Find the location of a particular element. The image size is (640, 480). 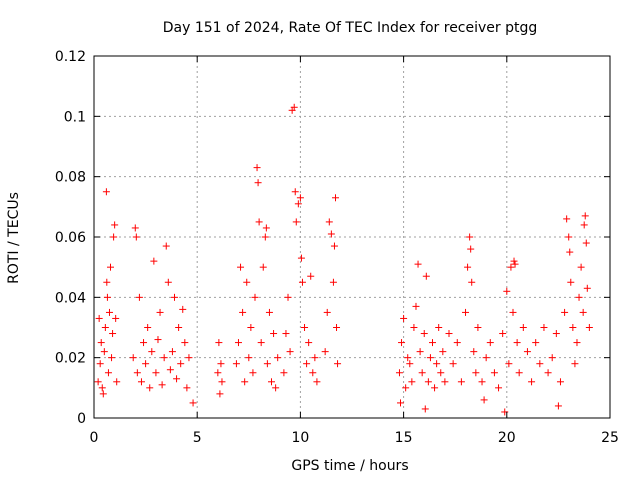

x-tick-label: 25 is located at coordinates (610, 438).